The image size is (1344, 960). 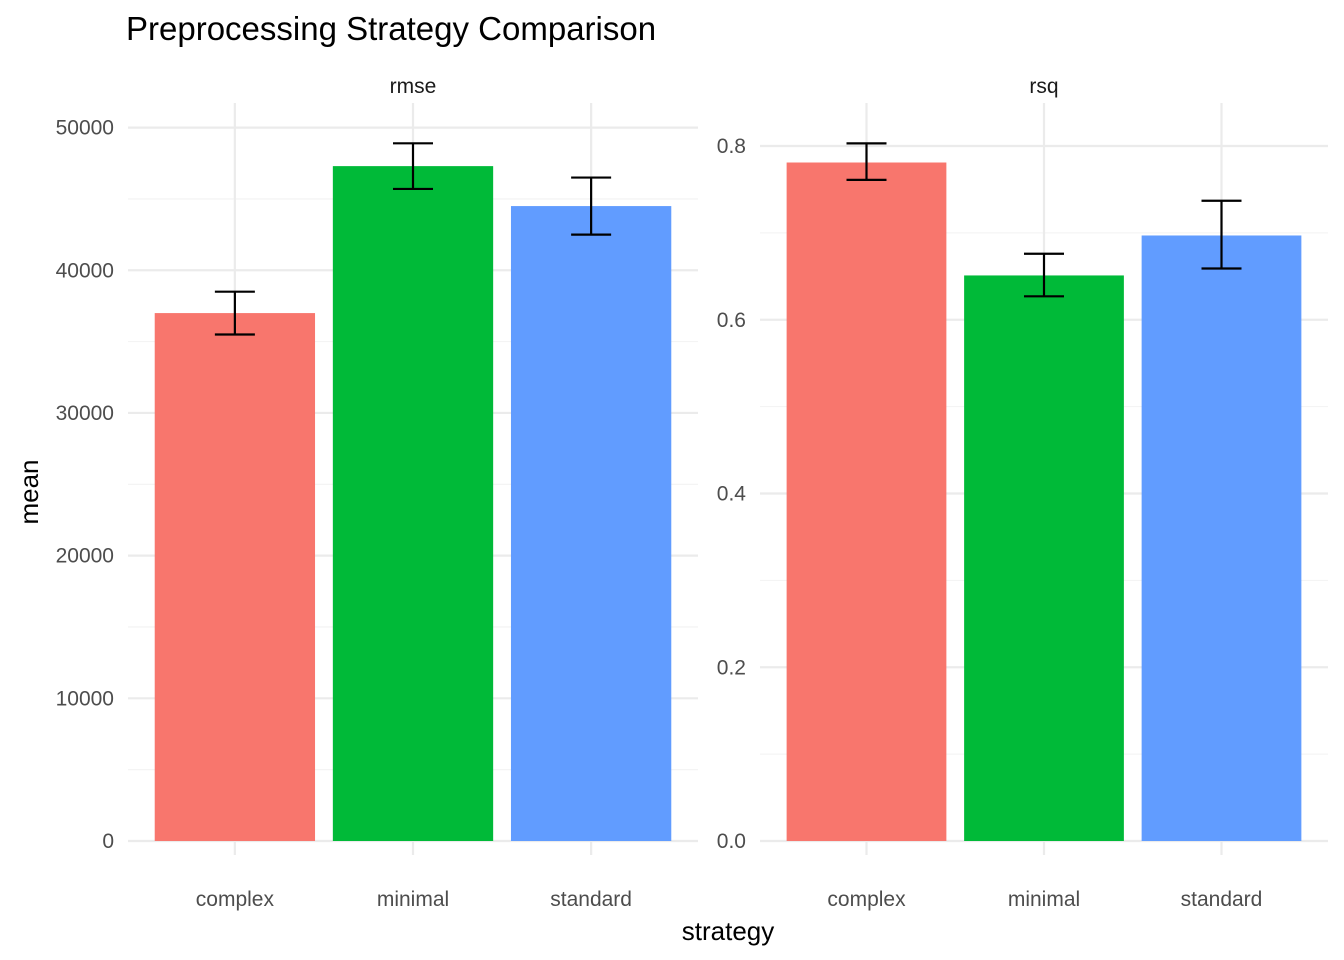 What do you see at coordinates (85, 698) in the screenshot?
I see `y-tick-label: 10000` at bounding box center [85, 698].